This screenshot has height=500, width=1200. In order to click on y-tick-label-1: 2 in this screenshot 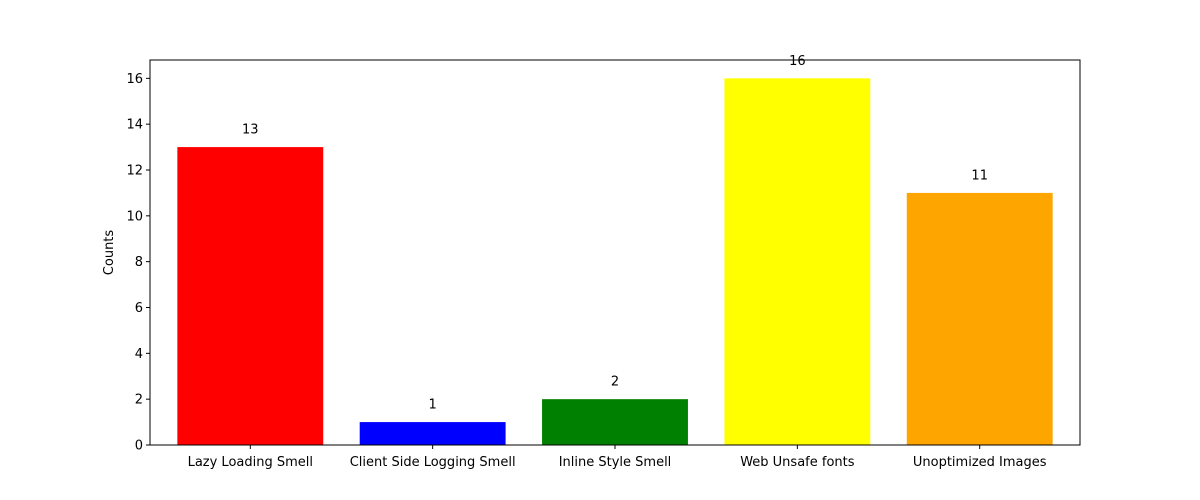, I will do `click(139, 400)`.